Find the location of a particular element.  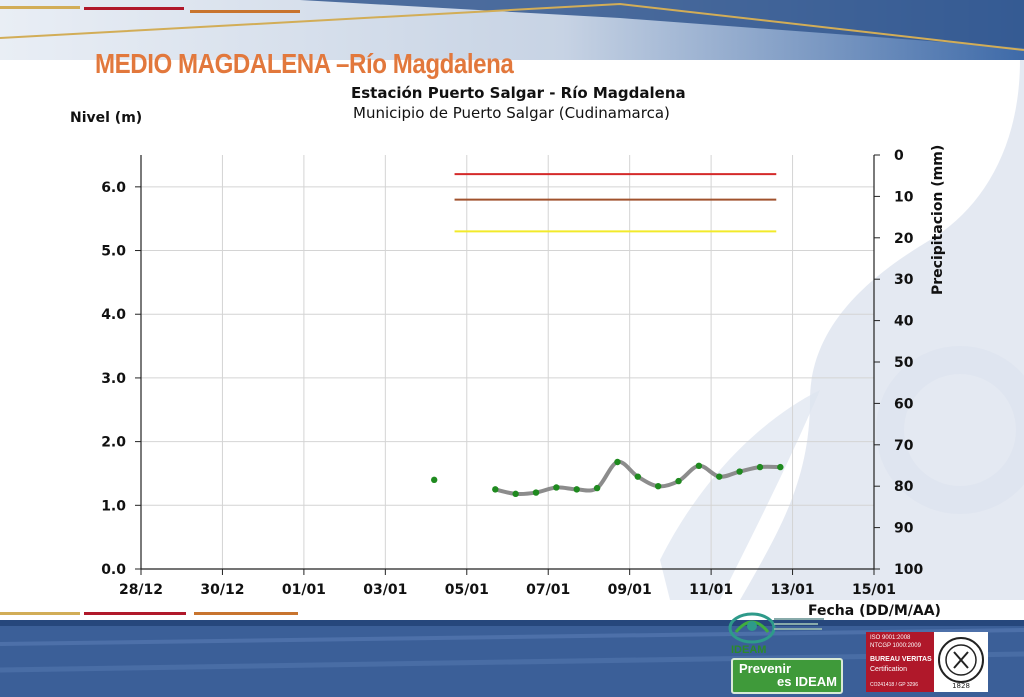

x-tick-label: 09/01 is located at coordinates (630, 590).